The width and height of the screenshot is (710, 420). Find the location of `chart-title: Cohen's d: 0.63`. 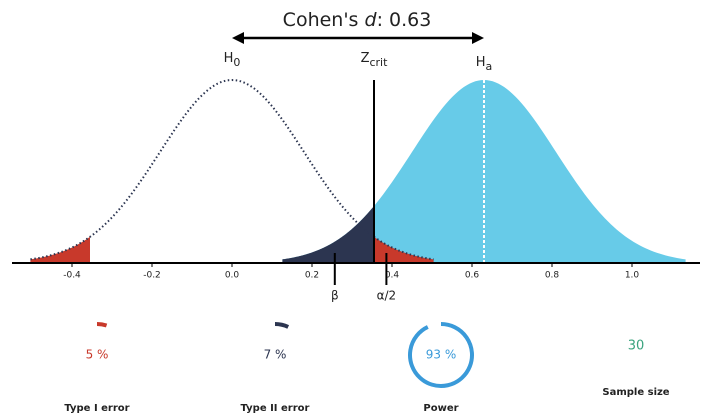

chart-title: Cohen's d: 0.63 is located at coordinates (357, 20).